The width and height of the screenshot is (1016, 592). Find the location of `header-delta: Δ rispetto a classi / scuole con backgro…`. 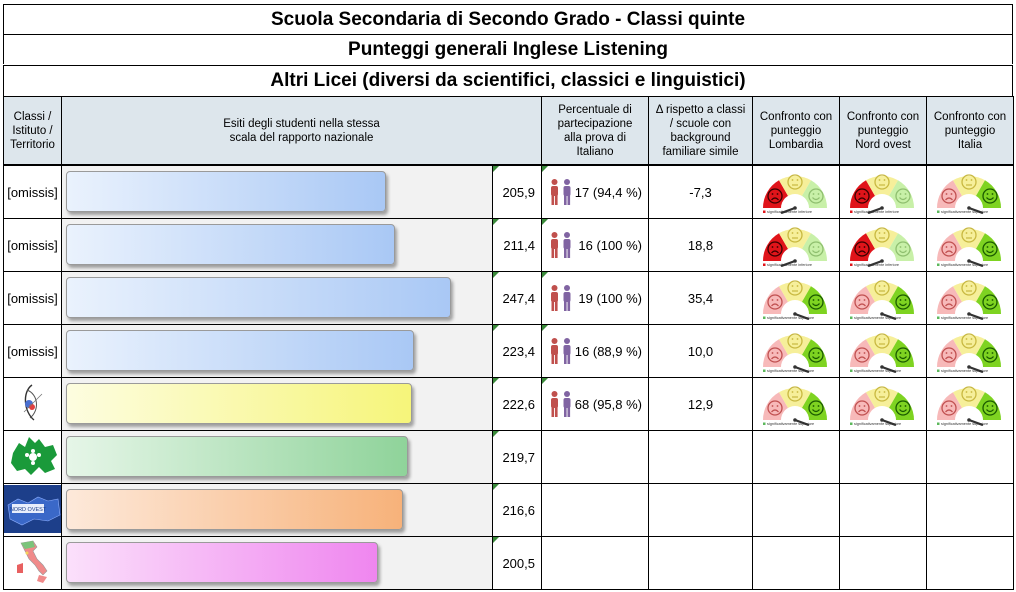

header-delta: Δ rispetto a classi / scuole con backgro… is located at coordinates (700, 130).